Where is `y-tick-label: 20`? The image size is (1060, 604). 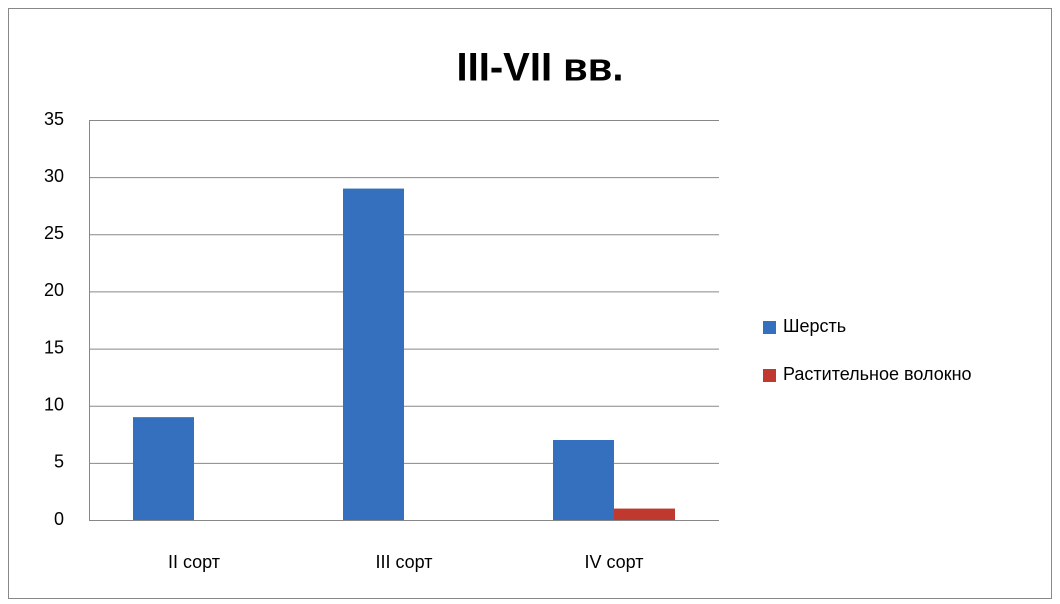 y-tick-label: 20 is located at coordinates (54, 290).